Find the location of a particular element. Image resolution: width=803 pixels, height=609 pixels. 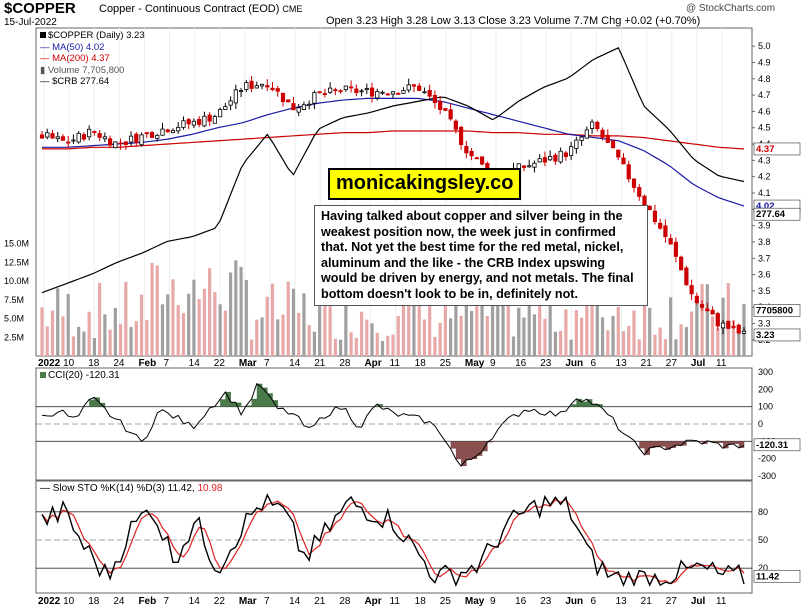

cci-tick-label: 100 is located at coordinates (765, 407).